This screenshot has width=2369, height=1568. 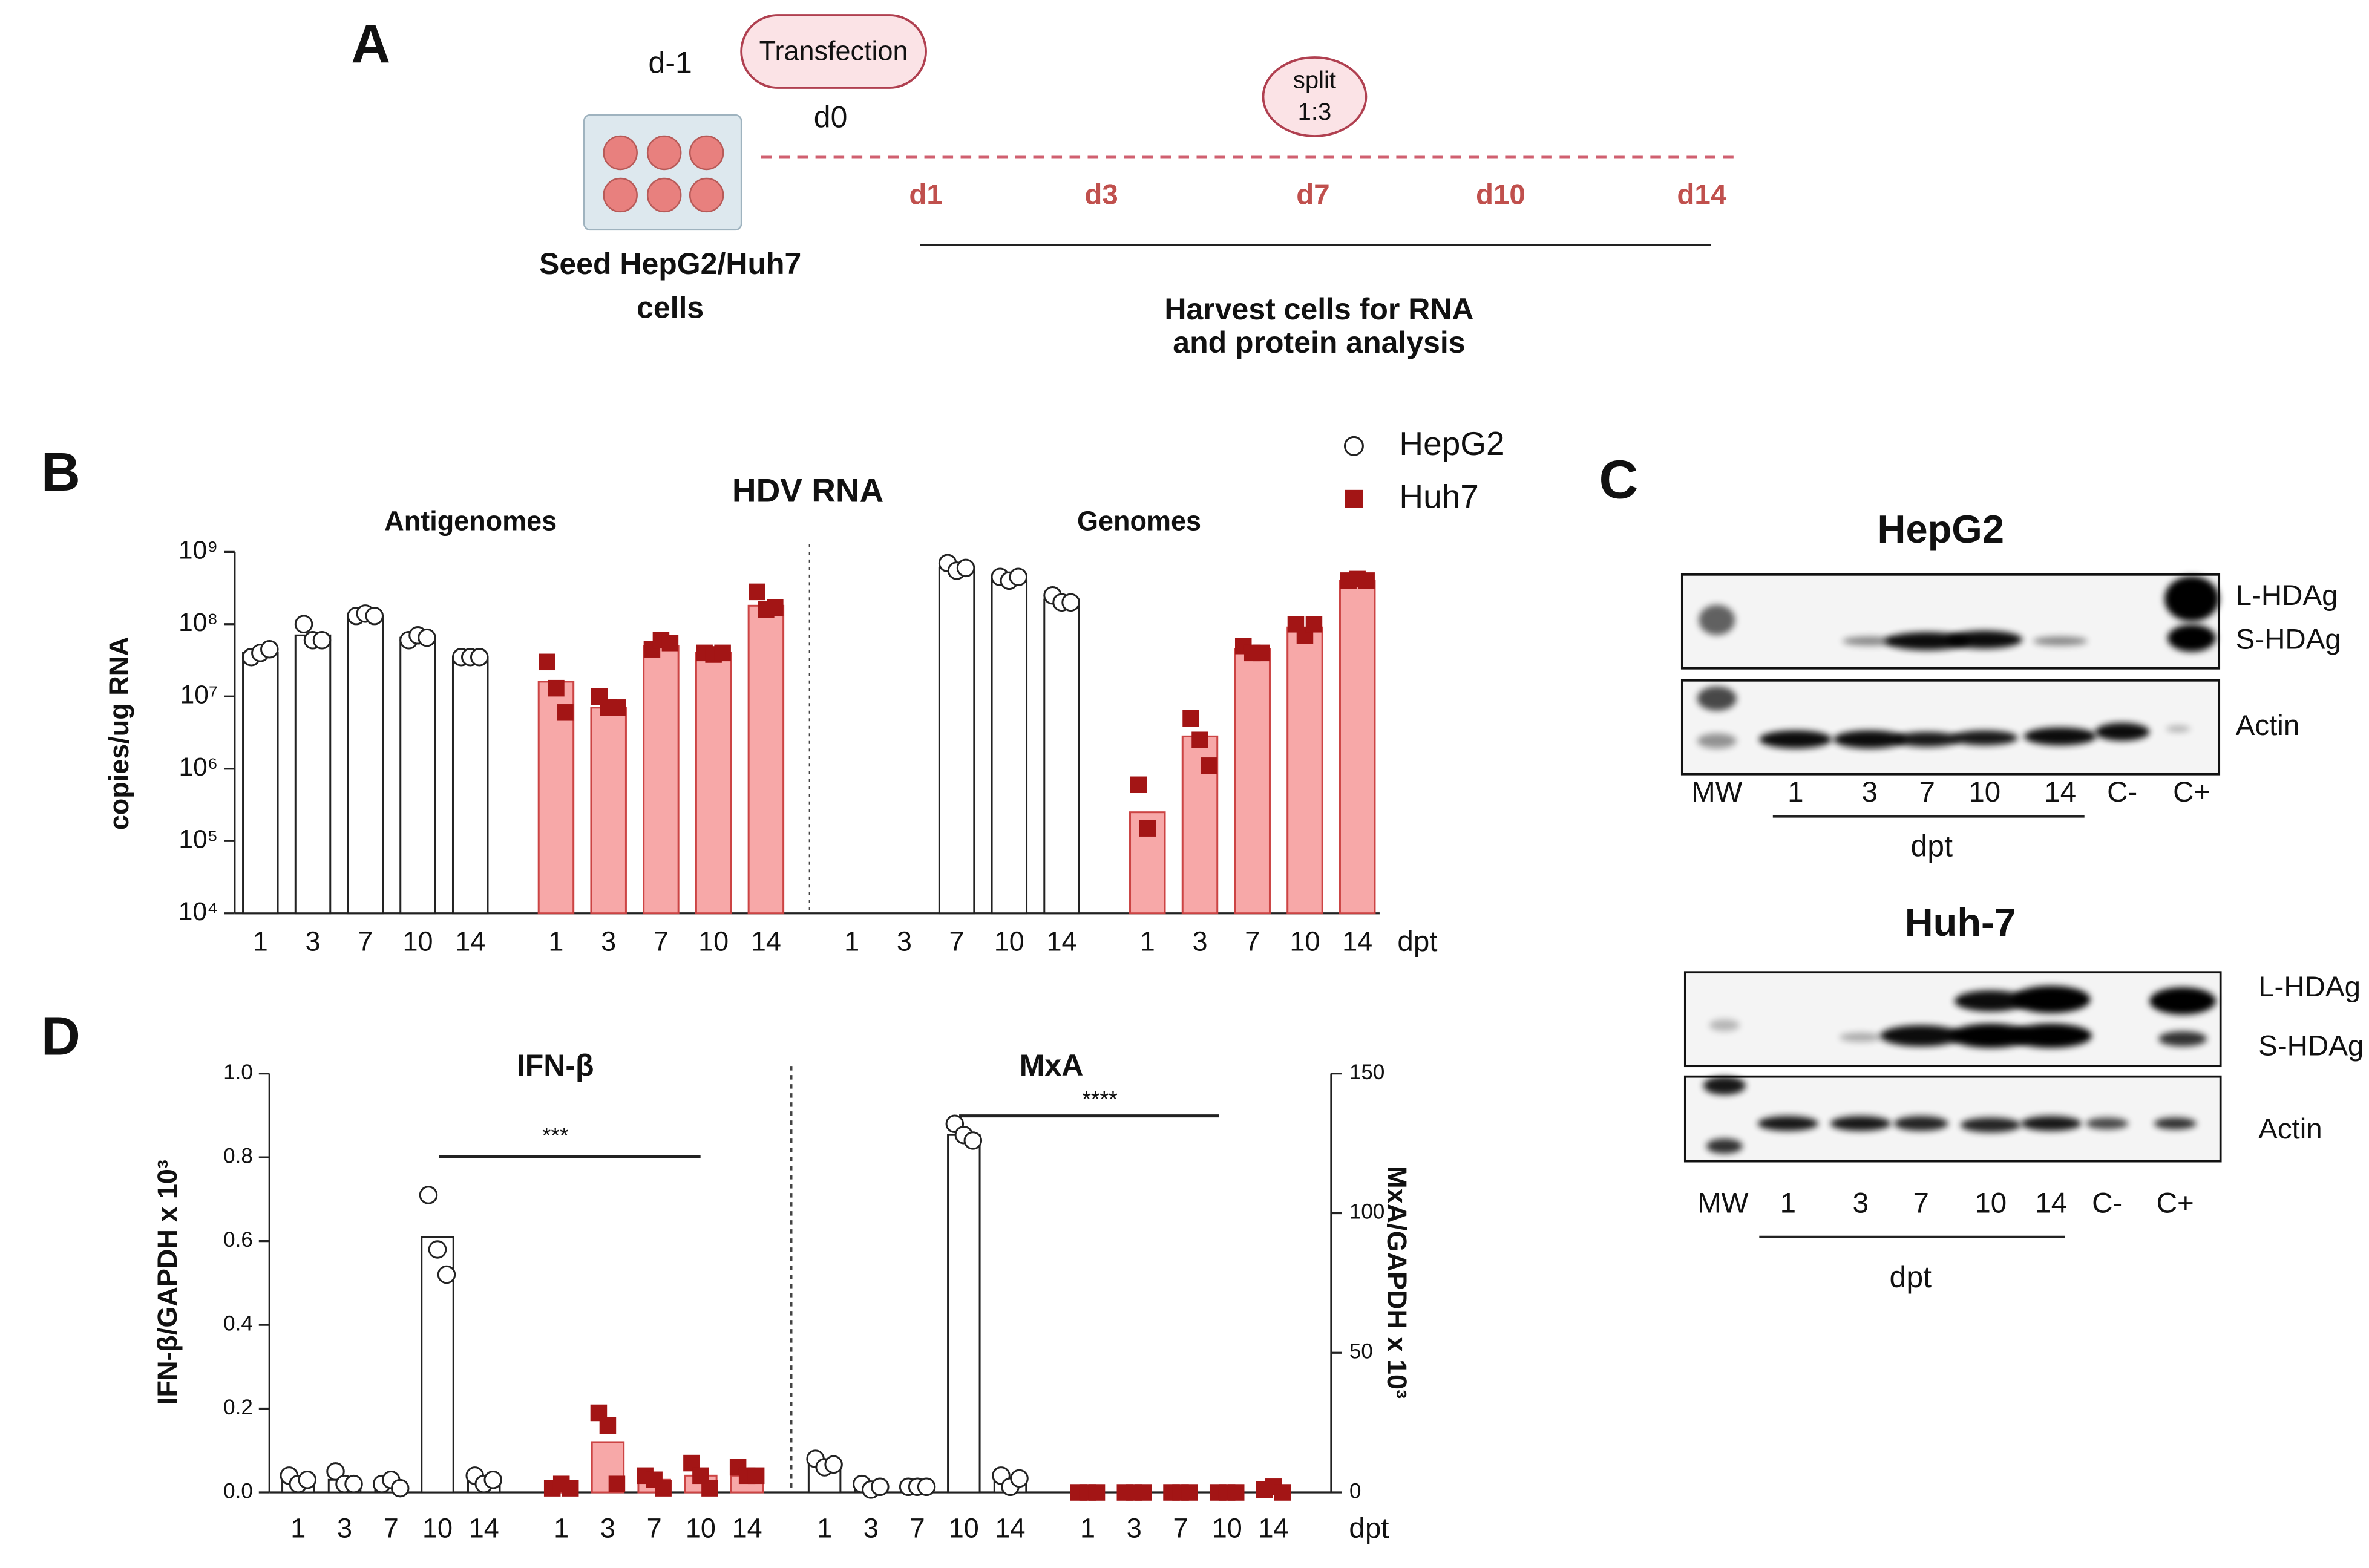 What do you see at coordinates (198, 551) in the screenshot?
I see `y-tick-label: 10⁹` at bounding box center [198, 551].